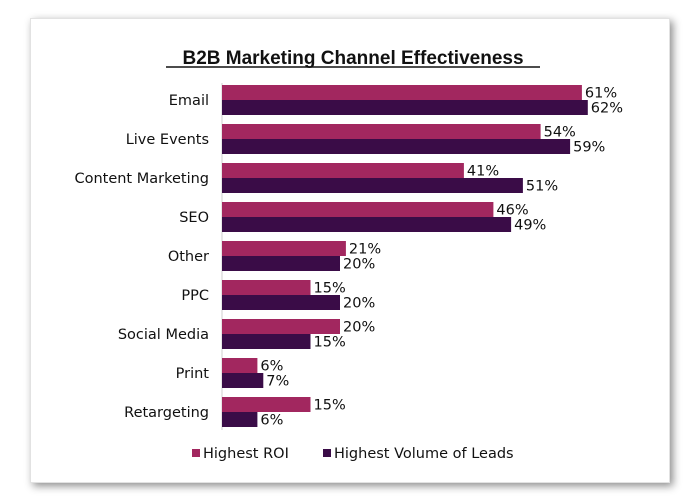 Image resolution: width=700 pixels, height=500 pixels. What do you see at coordinates (194, 218) in the screenshot?
I see `category-label-seo: SEO` at bounding box center [194, 218].